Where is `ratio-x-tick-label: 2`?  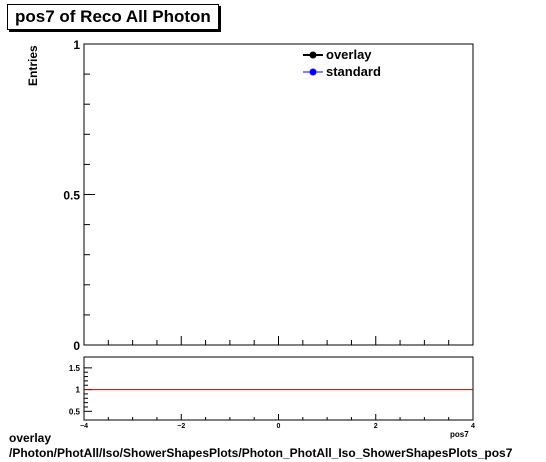 ratio-x-tick-label: 2 is located at coordinates (376, 426).